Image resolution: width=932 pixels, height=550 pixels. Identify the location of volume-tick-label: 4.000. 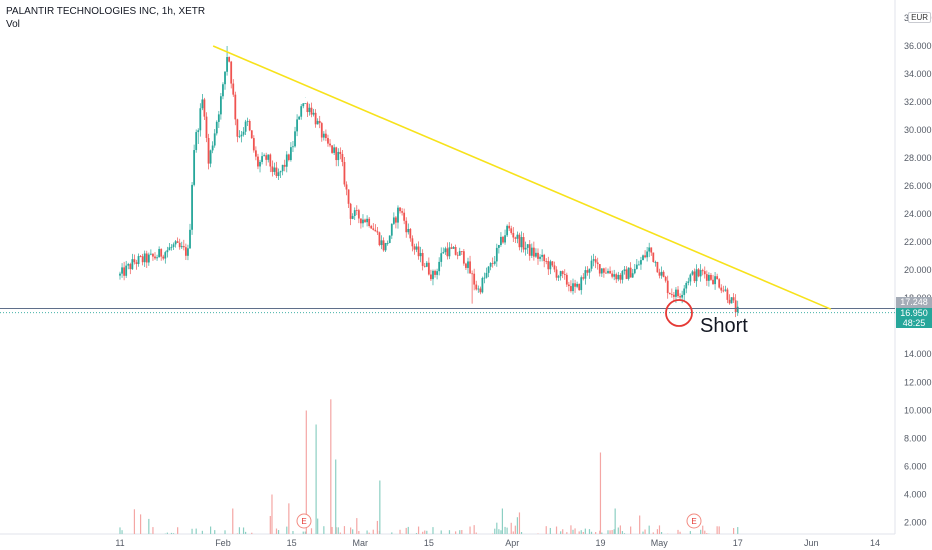
(915, 495).